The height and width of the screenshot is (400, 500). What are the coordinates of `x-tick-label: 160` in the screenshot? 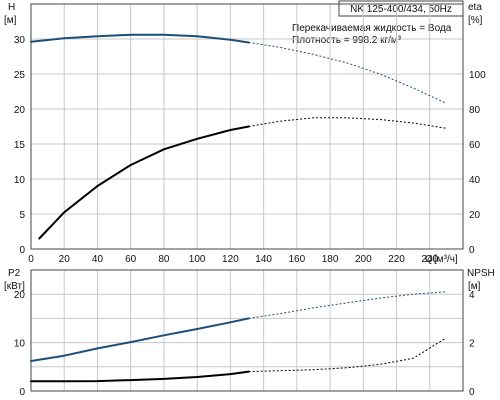 It's located at (297, 259).